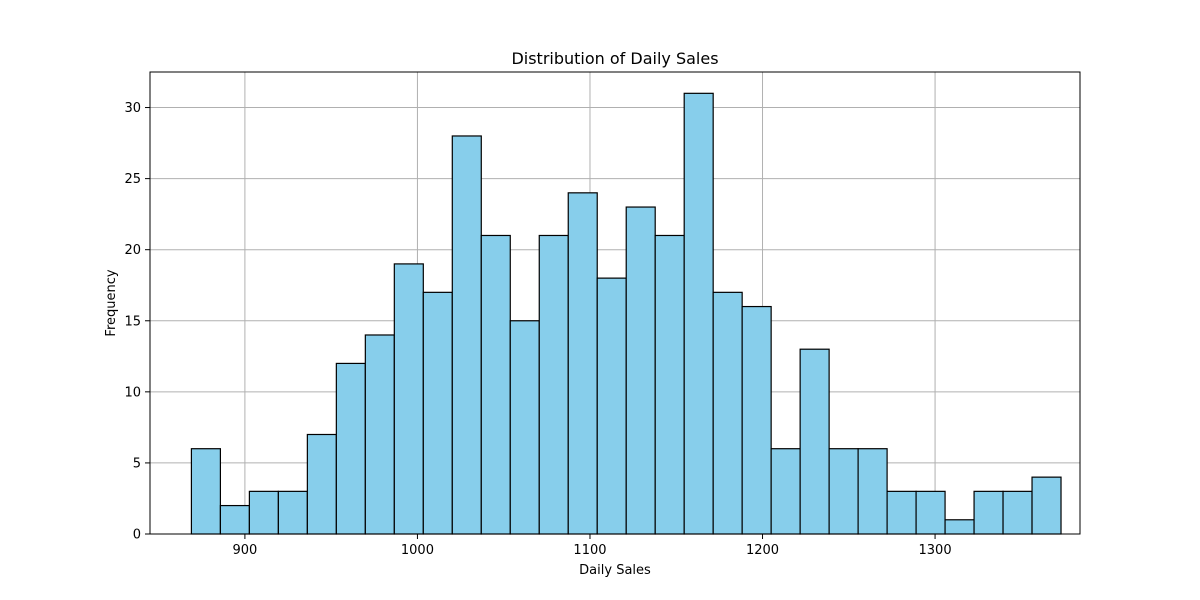 The height and width of the screenshot is (600, 1200). What do you see at coordinates (615, 570) in the screenshot?
I see `x-axis-label: Daily Sales` at bounding box center [615, 570].